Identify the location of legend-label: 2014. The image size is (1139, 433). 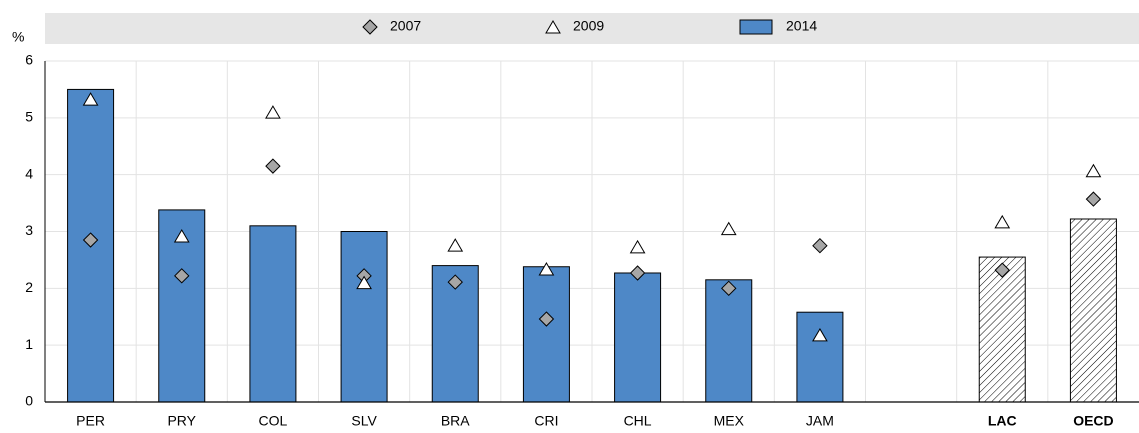
(801, 26).